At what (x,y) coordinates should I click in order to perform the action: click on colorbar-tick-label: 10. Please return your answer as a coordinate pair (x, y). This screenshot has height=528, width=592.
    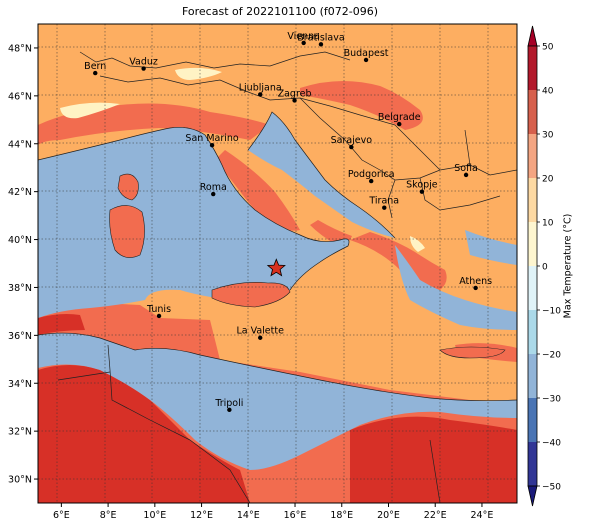
    Looking at the image, I should click on (548, 224).